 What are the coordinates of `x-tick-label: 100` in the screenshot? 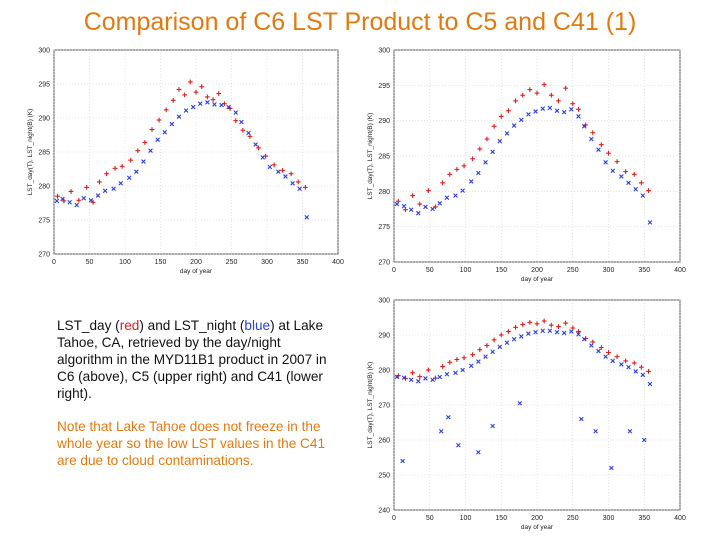 It's located at (466, 518).